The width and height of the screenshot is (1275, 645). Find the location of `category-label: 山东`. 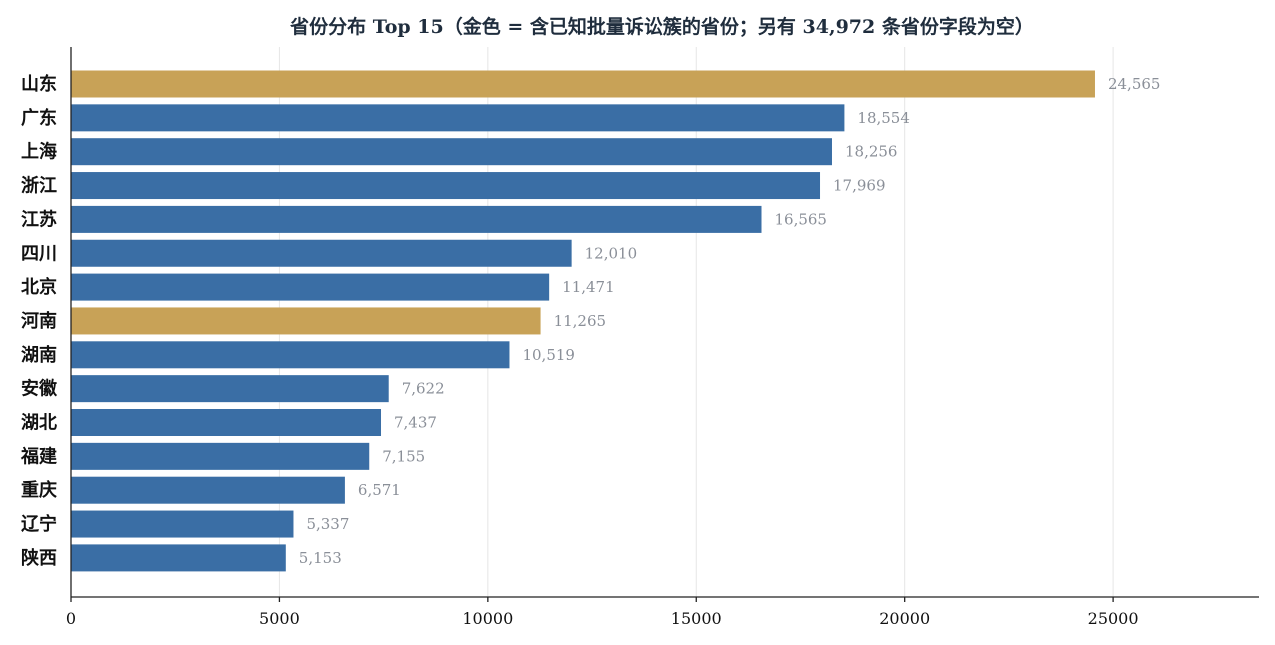

category-label: 山东 is located at coordinates (39, 84).